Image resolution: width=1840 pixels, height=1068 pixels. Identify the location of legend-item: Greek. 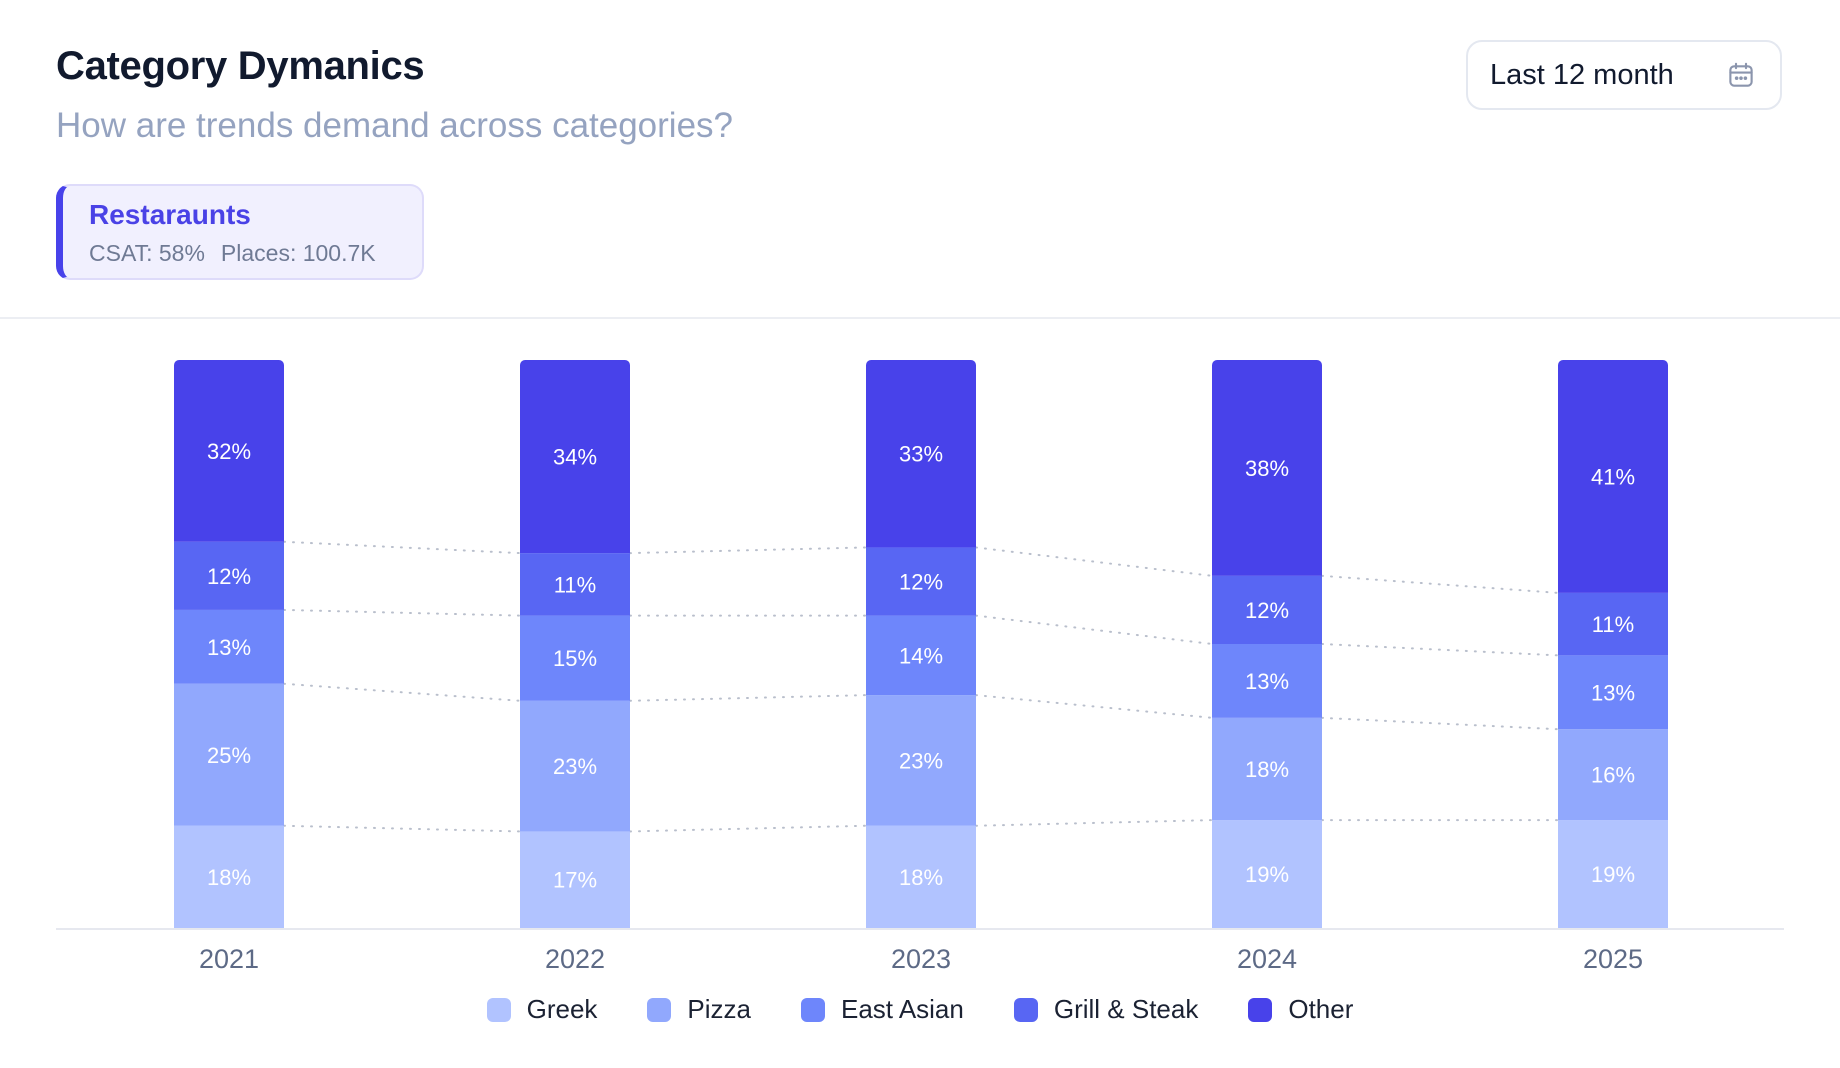
(542, 1009).